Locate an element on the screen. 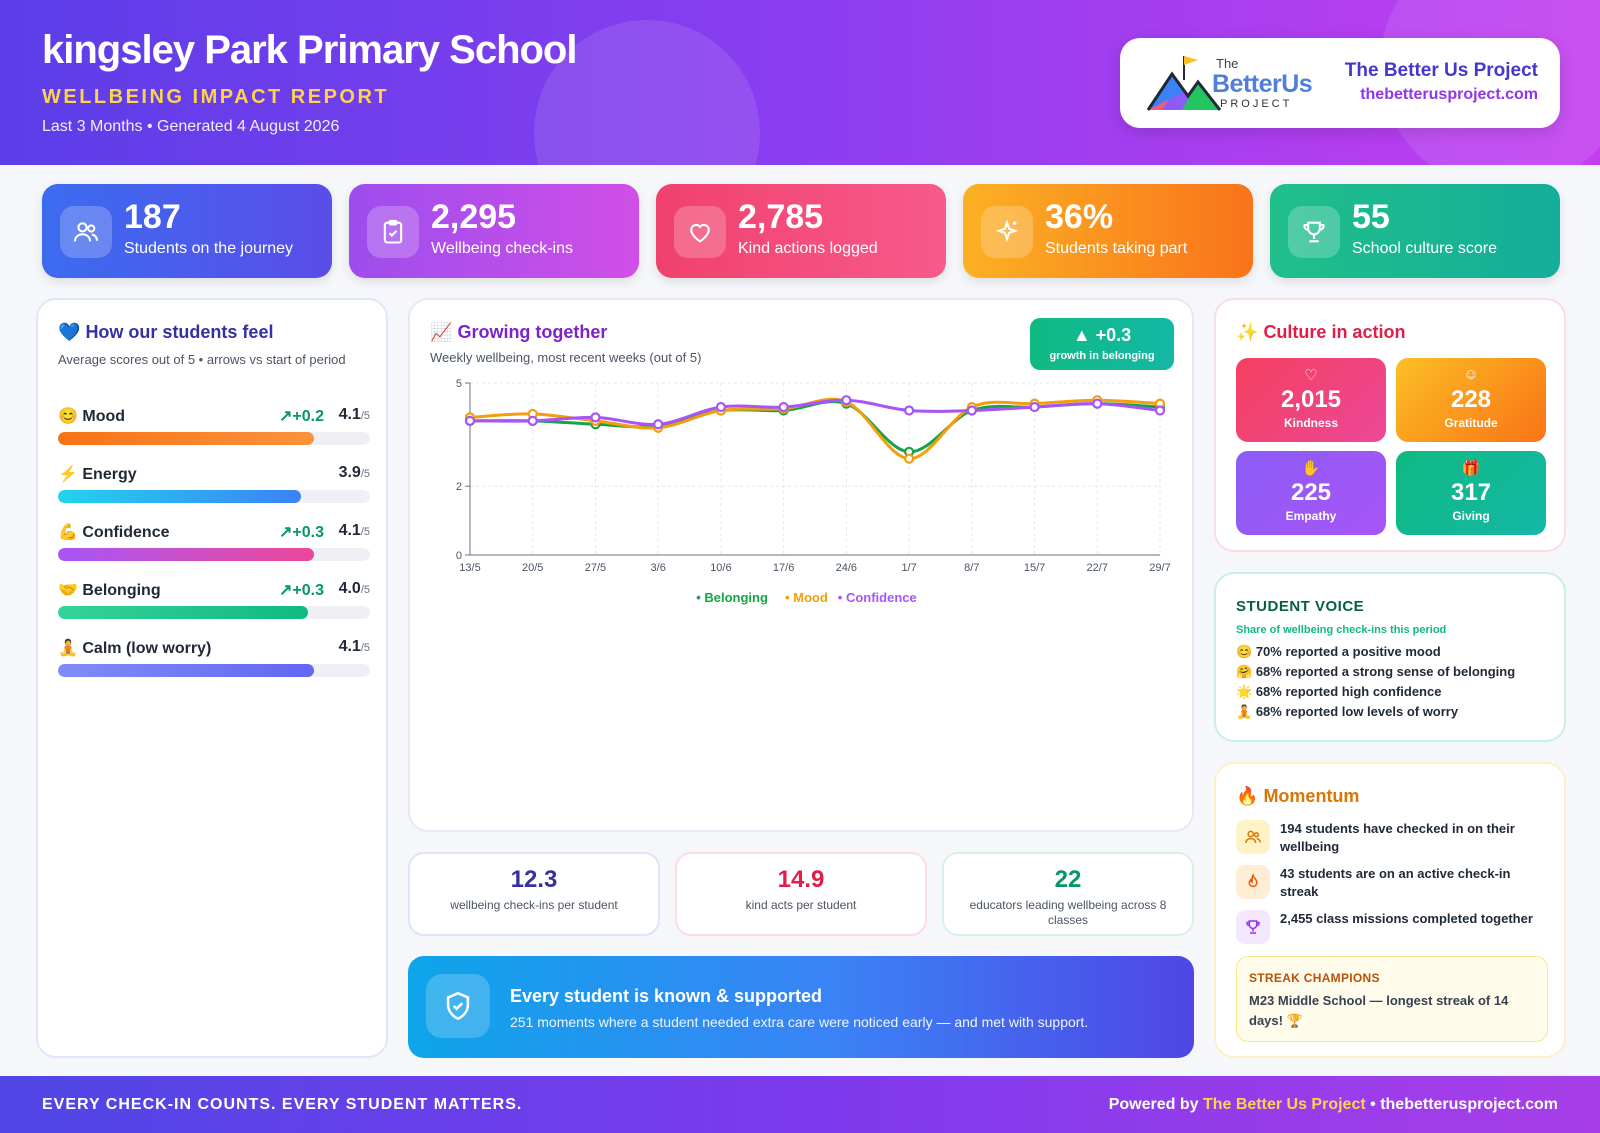 Image resolution: width=1600 pixels, height=1133 pixels. streak-champions-title: STREAK CHAMPIONS is located at coordinates (1314, 978).